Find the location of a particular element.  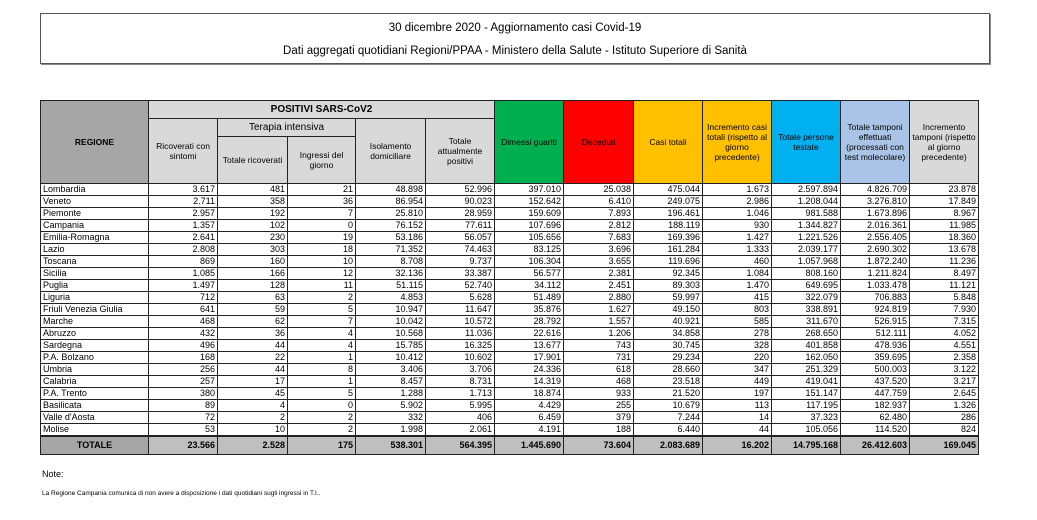

region-cell: Calabria is located at coordinates (94, 381).